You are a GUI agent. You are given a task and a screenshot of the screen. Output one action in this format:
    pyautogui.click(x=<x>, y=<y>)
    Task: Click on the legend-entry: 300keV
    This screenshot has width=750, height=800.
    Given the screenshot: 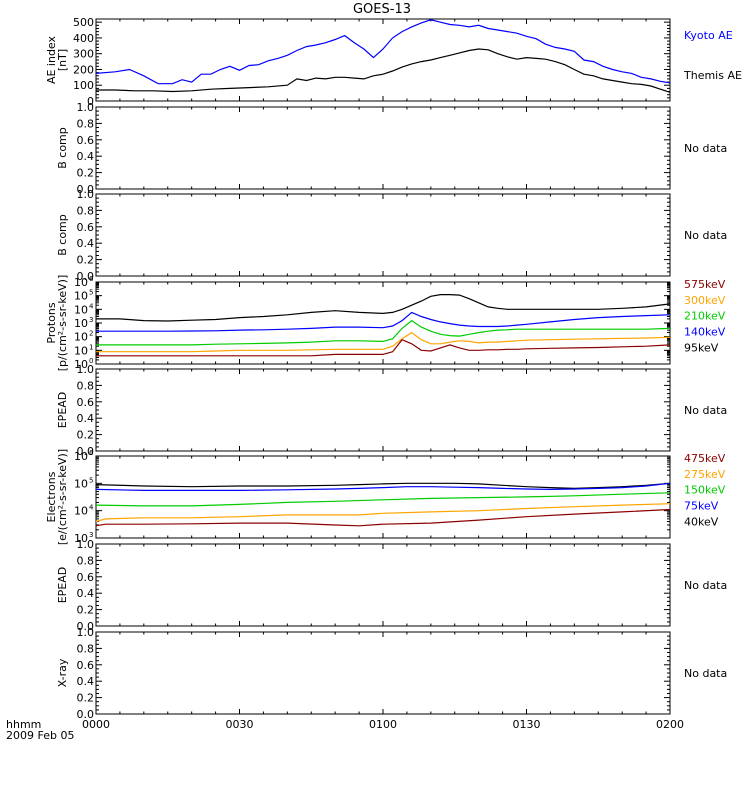 What is the action you would take?
    pyautogui.click(x=705, y=300)
    